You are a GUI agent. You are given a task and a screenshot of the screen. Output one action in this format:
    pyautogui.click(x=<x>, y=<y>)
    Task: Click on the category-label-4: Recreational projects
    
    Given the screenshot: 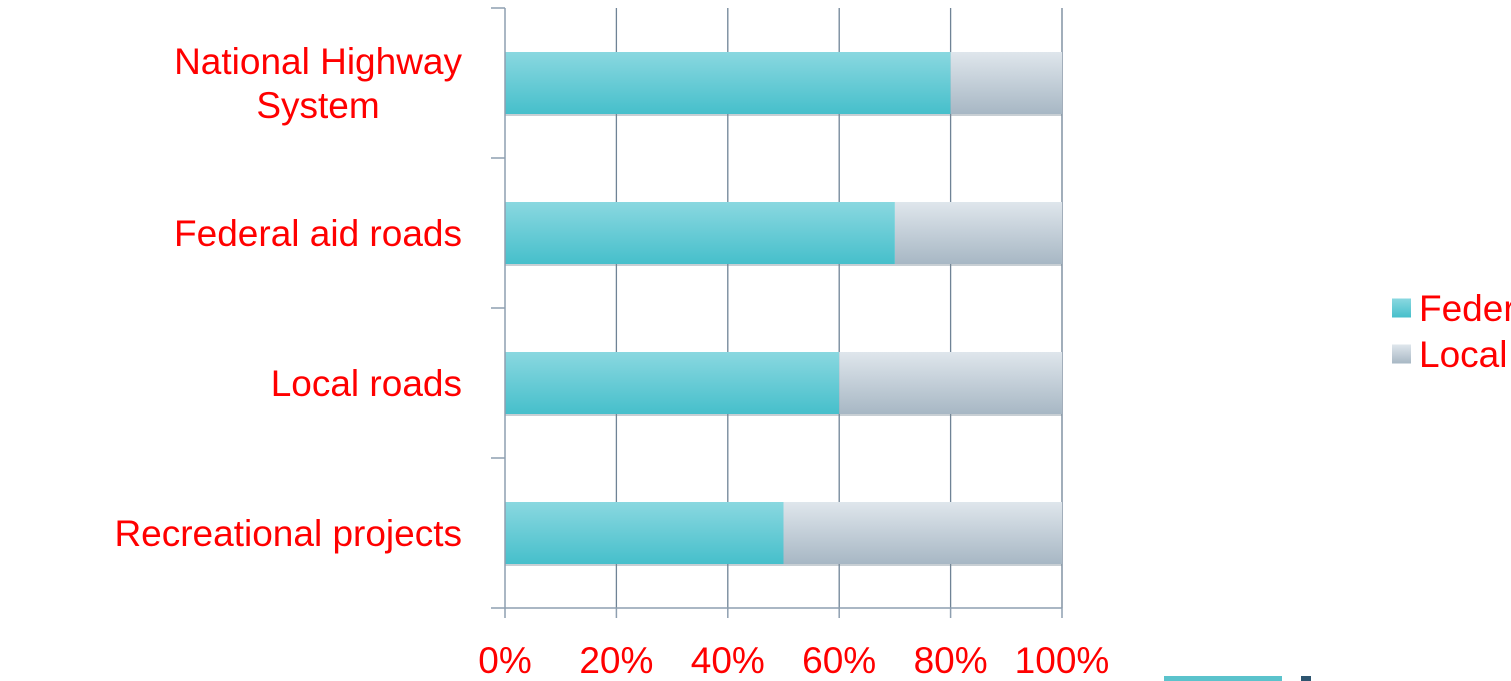 What is the action you would take?
    pyautogui.click(x=288, y=533)
    